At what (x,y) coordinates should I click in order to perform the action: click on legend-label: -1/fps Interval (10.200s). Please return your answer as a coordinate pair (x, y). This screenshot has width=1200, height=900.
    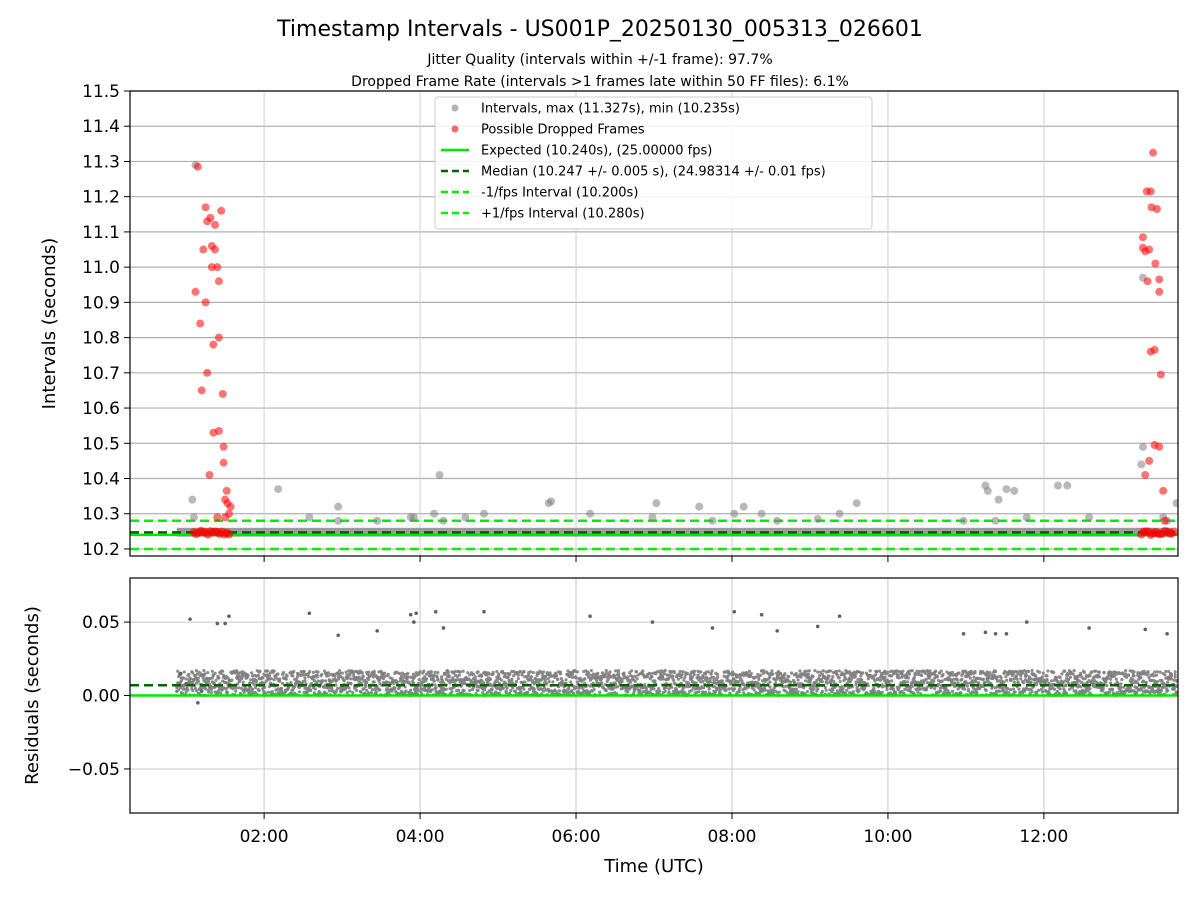
    Looking at the image, I should click on (559, 193).